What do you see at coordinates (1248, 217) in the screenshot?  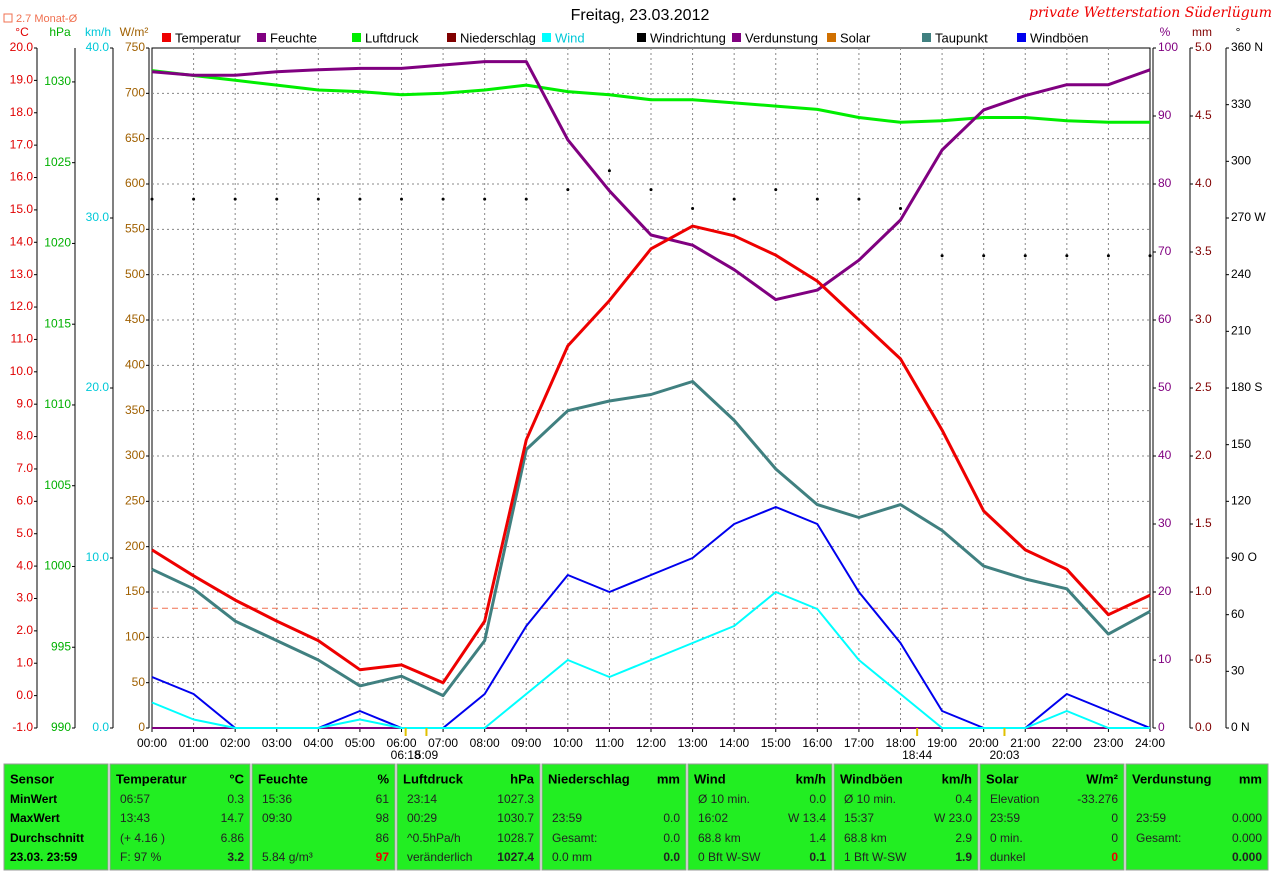 I see `y-tick-label: 270 W` at bounding box center [1248, 217].